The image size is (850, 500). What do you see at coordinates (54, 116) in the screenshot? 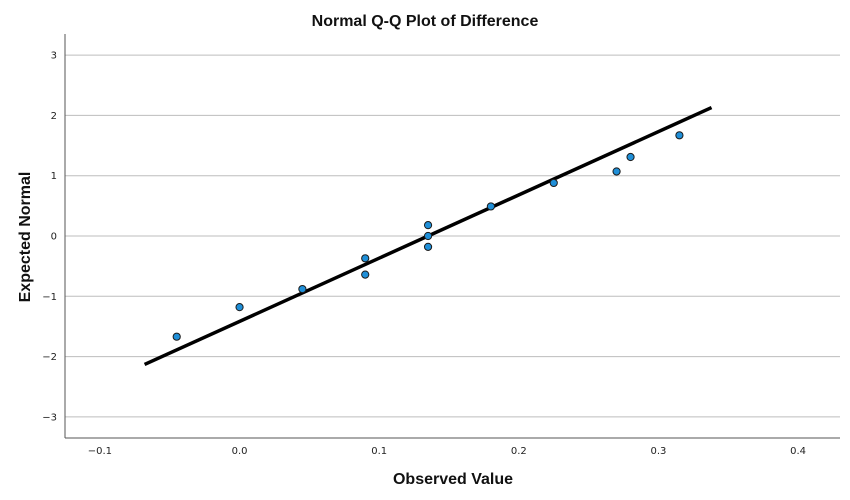
I see `y-tick-label: 2` at bounding box center [54, 116].